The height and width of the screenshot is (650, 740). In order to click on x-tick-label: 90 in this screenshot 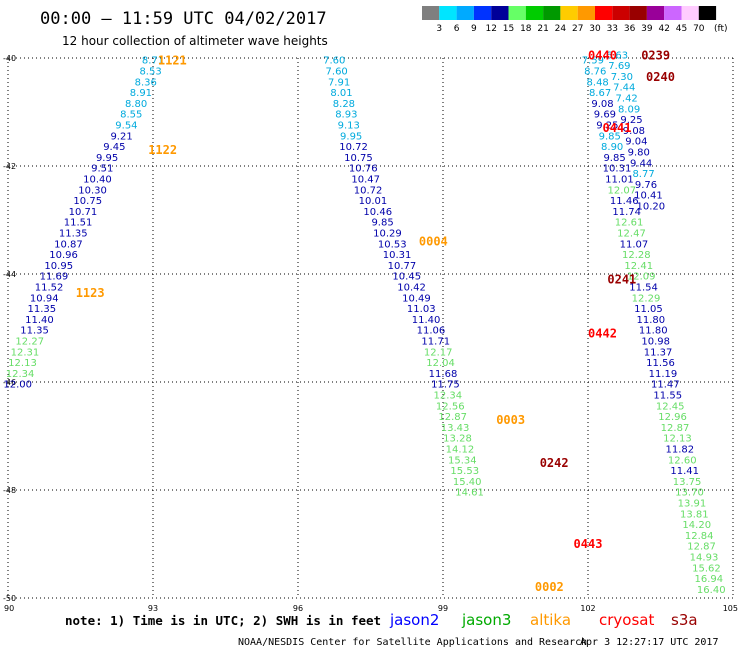, I will do `click(9, 608)`.